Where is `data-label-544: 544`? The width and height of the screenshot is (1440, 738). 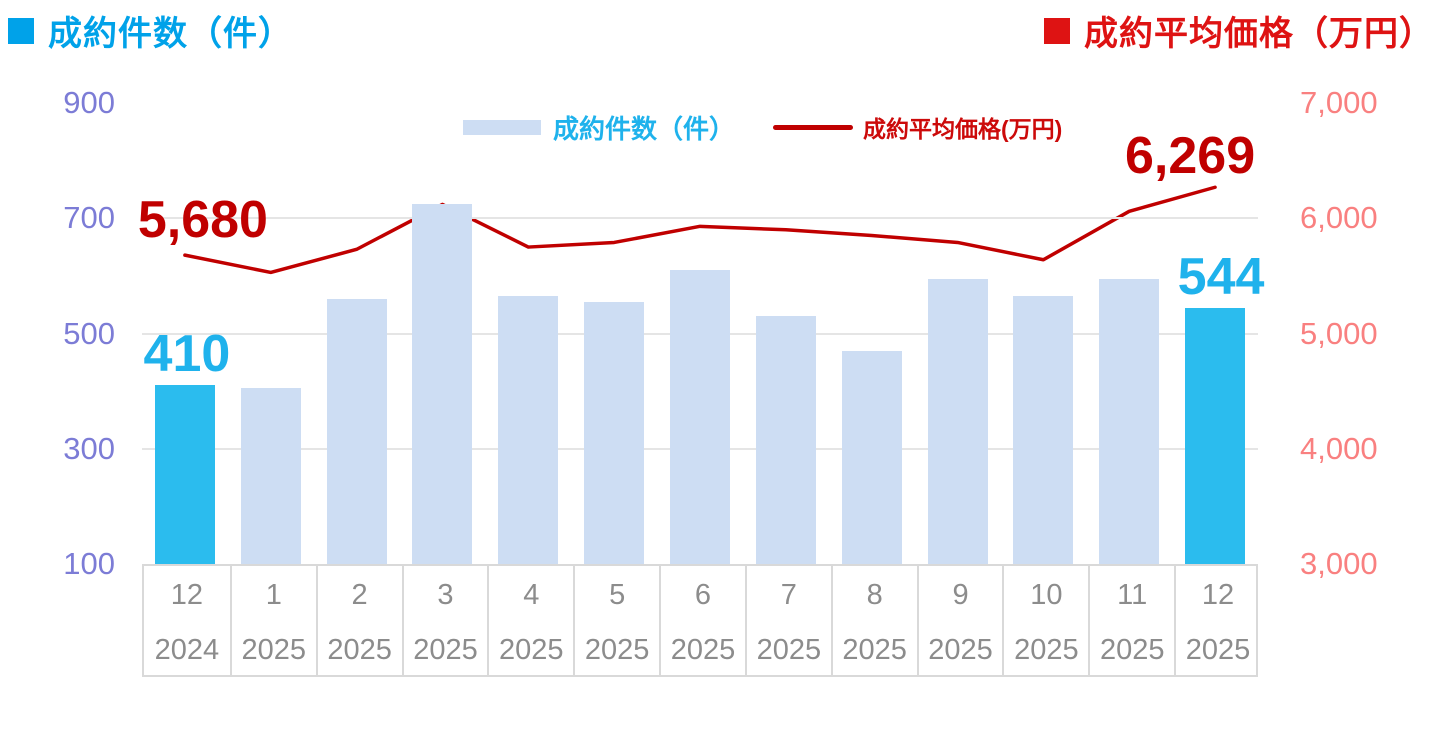 data-label-544: 544 is located at coordinates (1221, 277).